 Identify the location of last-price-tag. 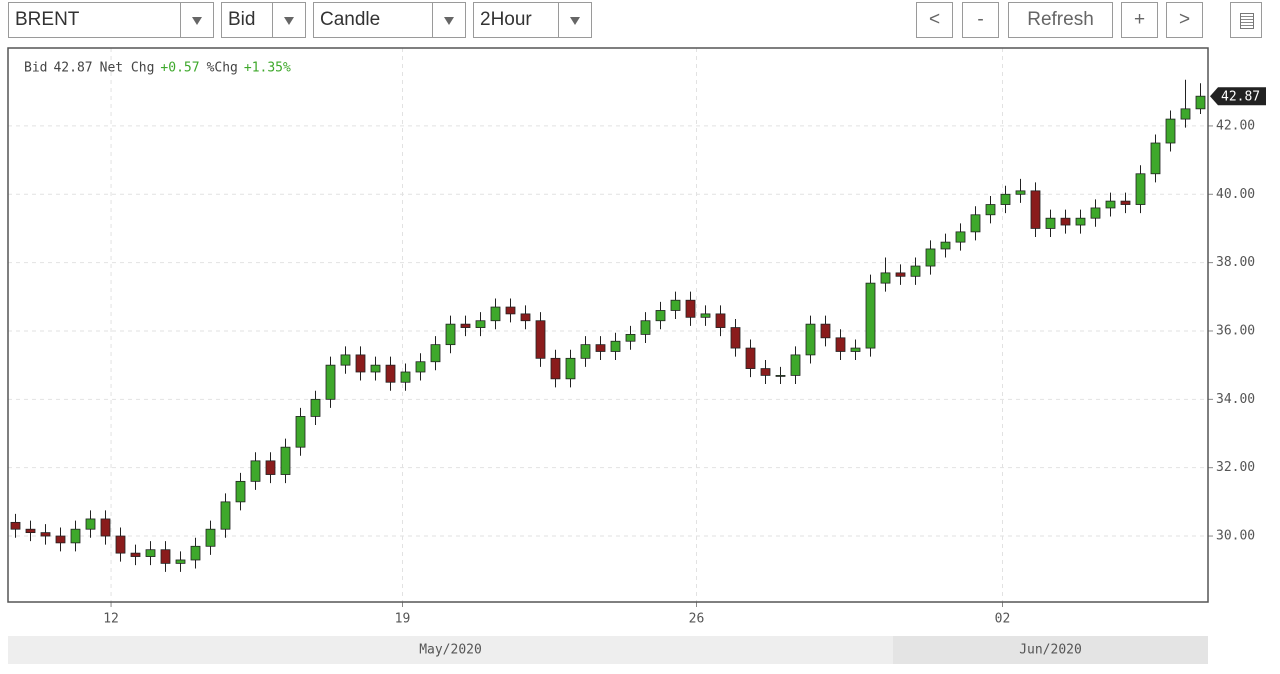
(1238, 96).